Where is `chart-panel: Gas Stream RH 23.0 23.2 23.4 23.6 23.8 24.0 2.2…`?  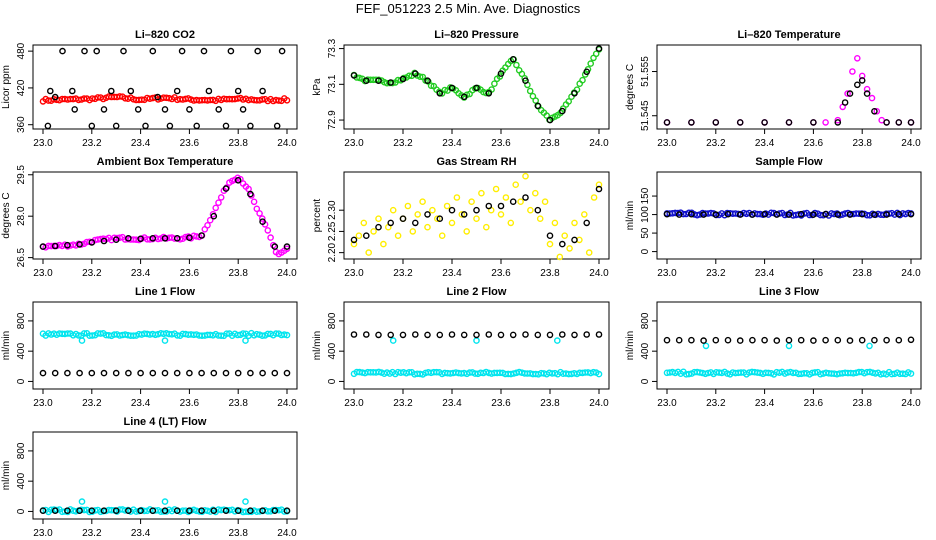 chart-panel: Gas Stream RH 23.0 23.2 23.4 23.6 23.8 24.0 2.2… is located at coordinates (461, 217).